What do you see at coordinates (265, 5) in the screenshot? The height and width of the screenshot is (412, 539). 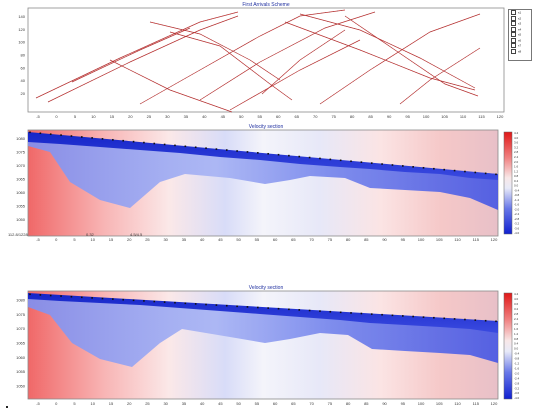 I see `chart-title: First Arrivals Scheme` at bounding box center [265, 5].